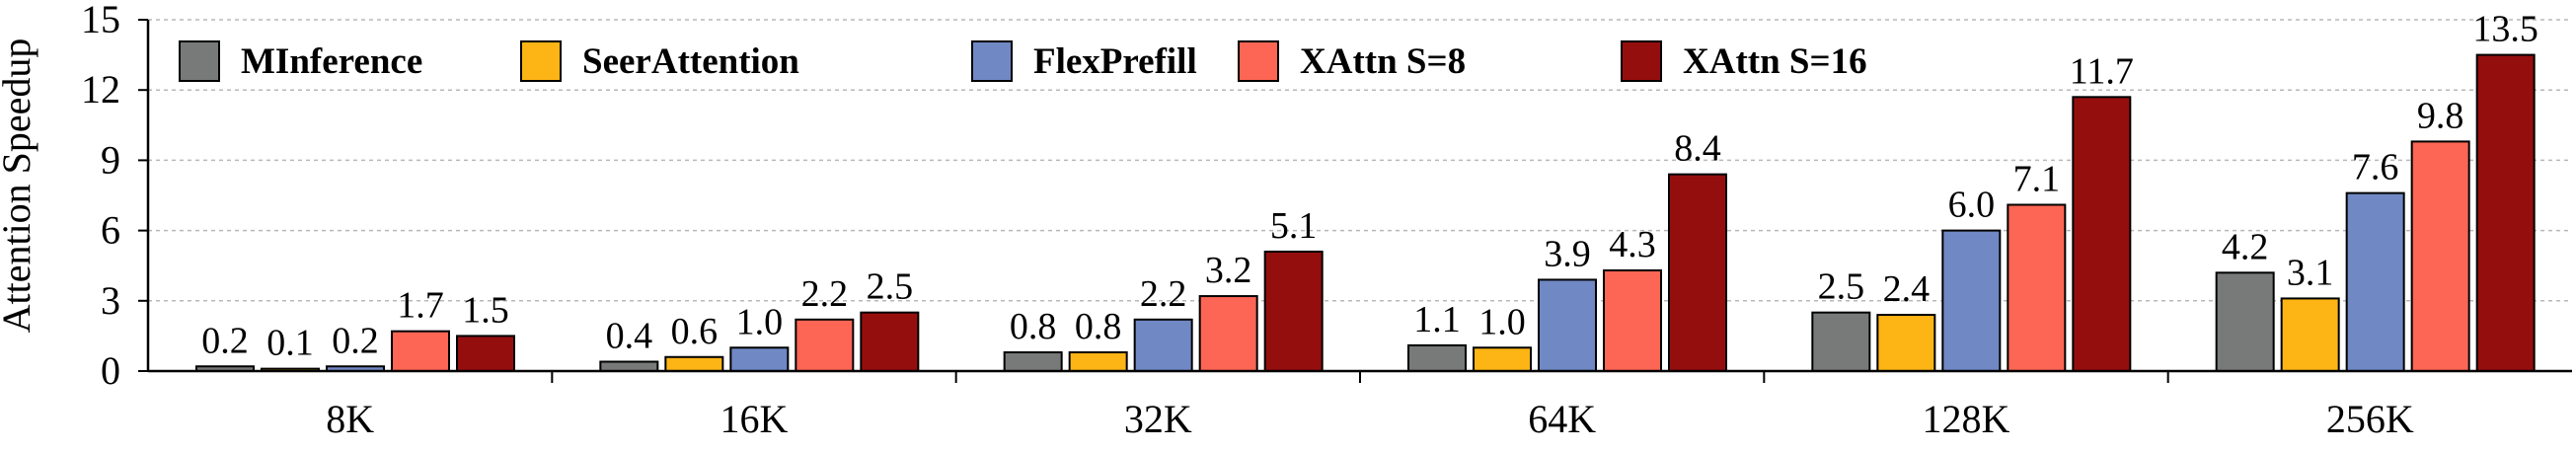  Describe the element at coordinates (331, 61) in the screenshot. I see `legend-entry: MInference` at that location.